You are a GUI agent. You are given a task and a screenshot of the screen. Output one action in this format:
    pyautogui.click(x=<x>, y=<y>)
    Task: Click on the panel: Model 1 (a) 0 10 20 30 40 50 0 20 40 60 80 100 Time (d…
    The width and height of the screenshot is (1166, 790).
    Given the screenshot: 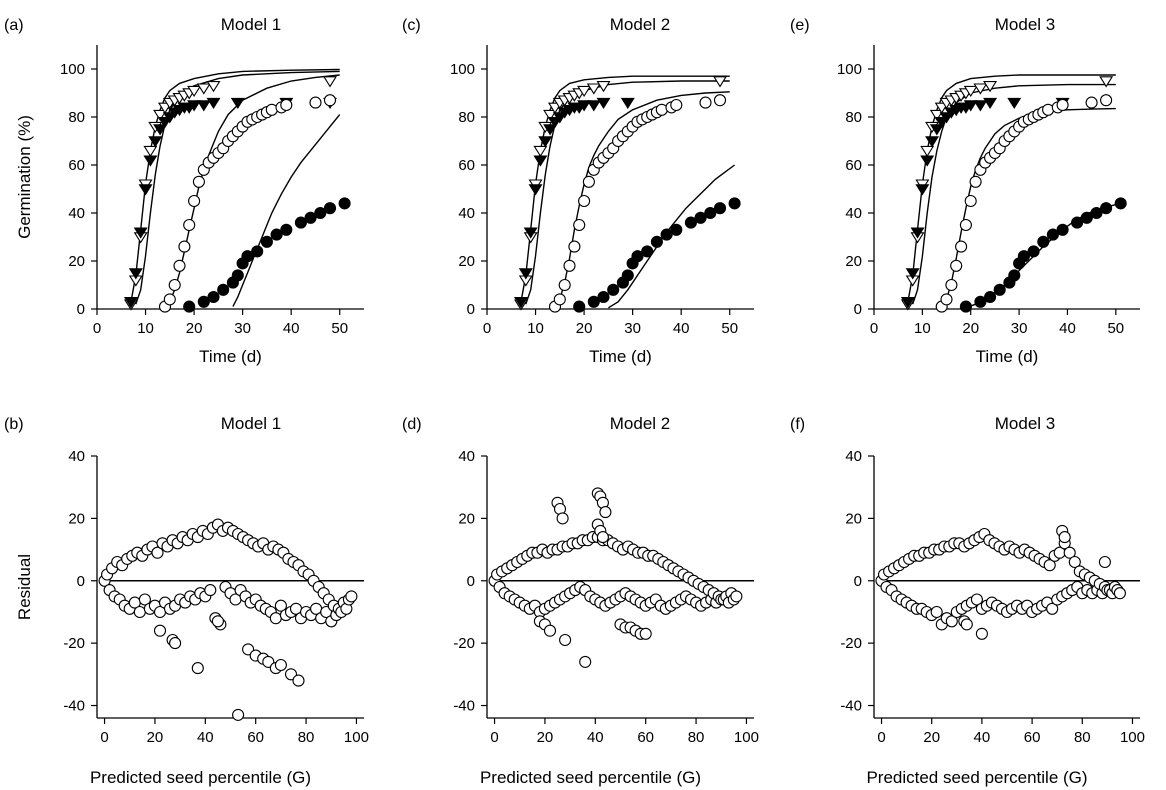 What is the action you would take?
    pyautogui.click(x=184, y=190)
    